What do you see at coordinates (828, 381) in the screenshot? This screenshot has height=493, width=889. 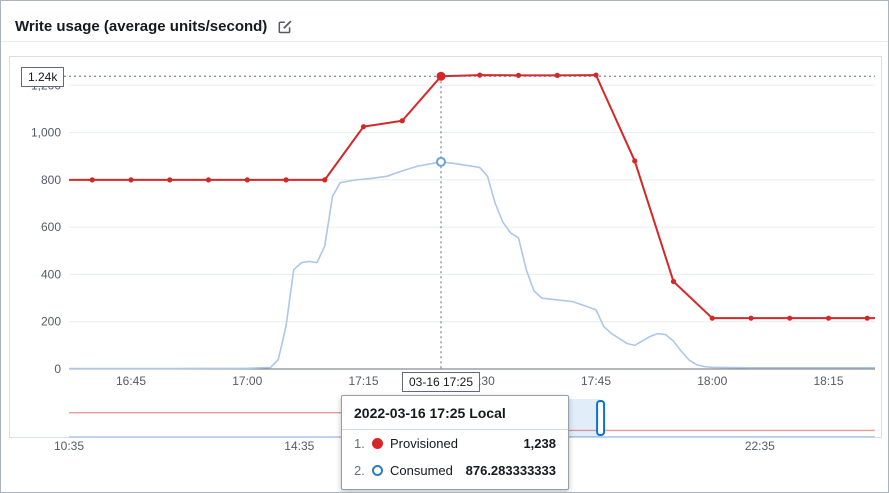 I see `x-axis-tick-label: 18:15` at bounding box center [828, 381].